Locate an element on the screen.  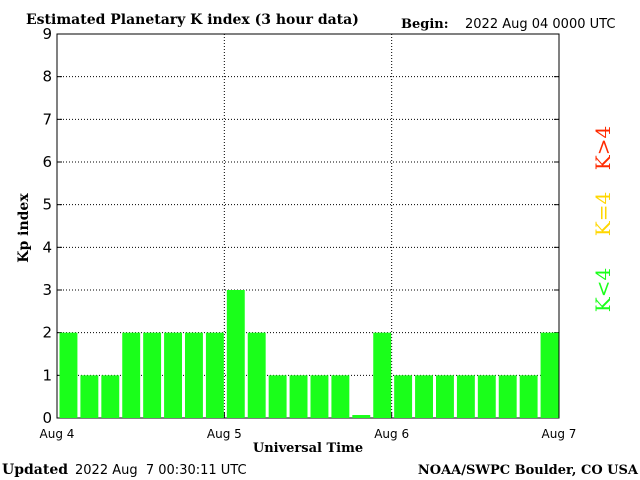
y-axis-label: Kp index is located at coordinates (24, 228).